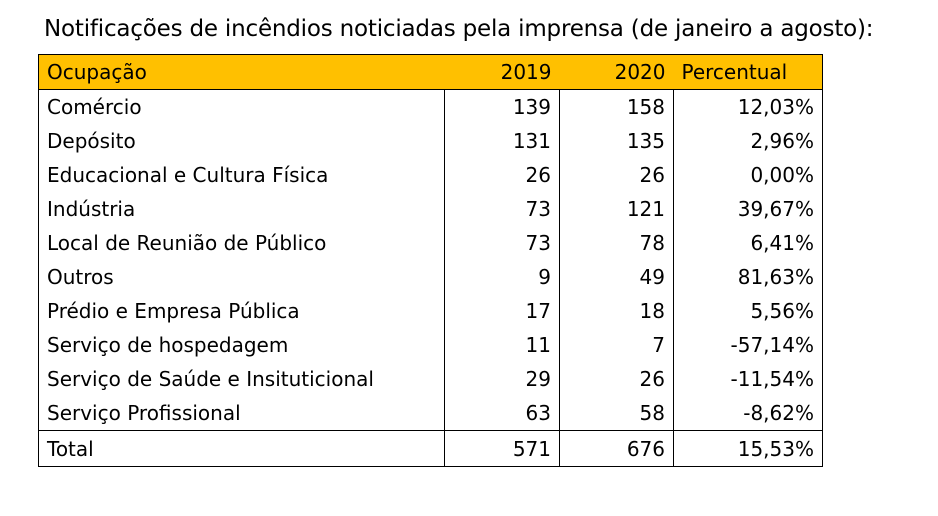  I want to click on row-2020: 121, so click(616, 209).